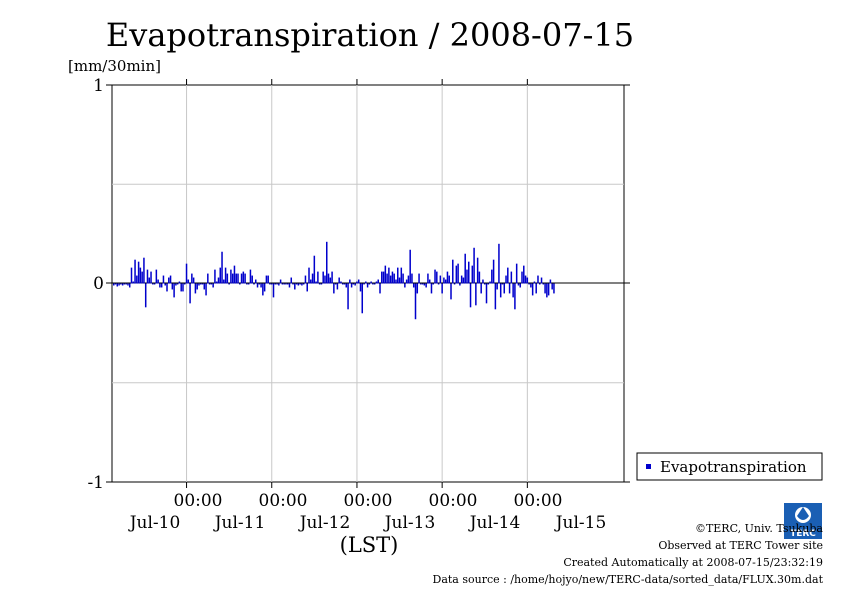  What do you see at coordinates (759, 528) in the screenshot?
I see `copyright-text: ©TERC, Univ. Tsukuba` at bounding box center [759, 528].